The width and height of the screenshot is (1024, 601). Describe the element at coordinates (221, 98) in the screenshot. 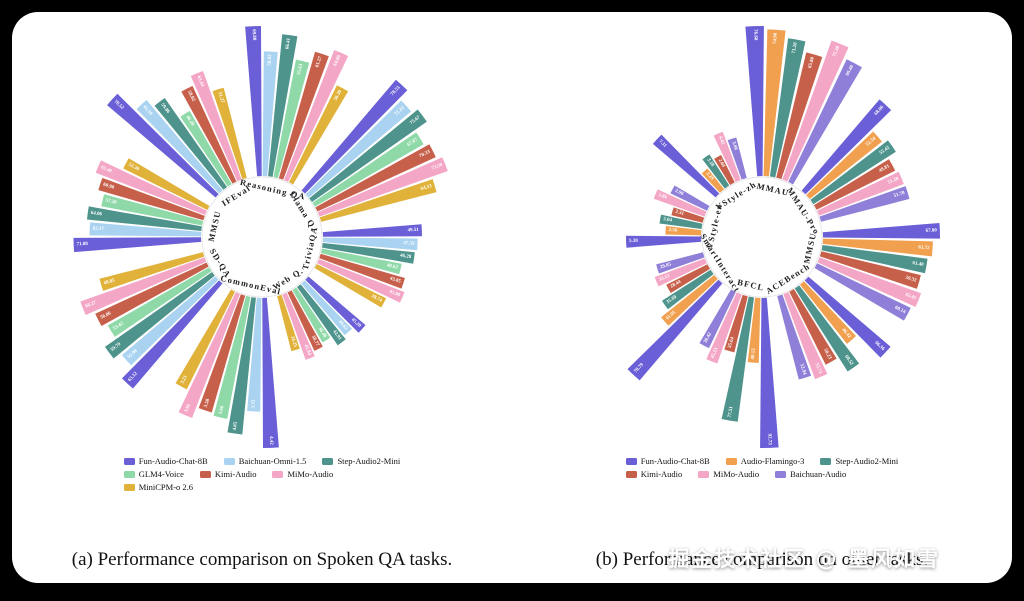

I see `bar-value-label: 51.27` at that location.